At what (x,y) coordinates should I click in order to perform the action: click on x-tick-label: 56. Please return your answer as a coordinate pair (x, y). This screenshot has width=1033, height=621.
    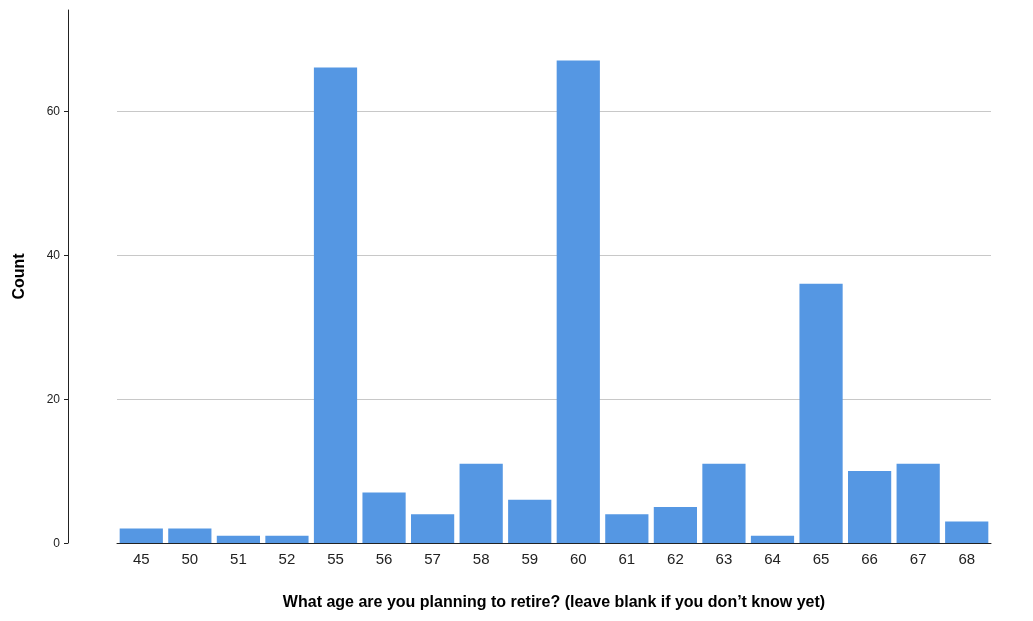
    Looking at the image, I should click on (384, 558).